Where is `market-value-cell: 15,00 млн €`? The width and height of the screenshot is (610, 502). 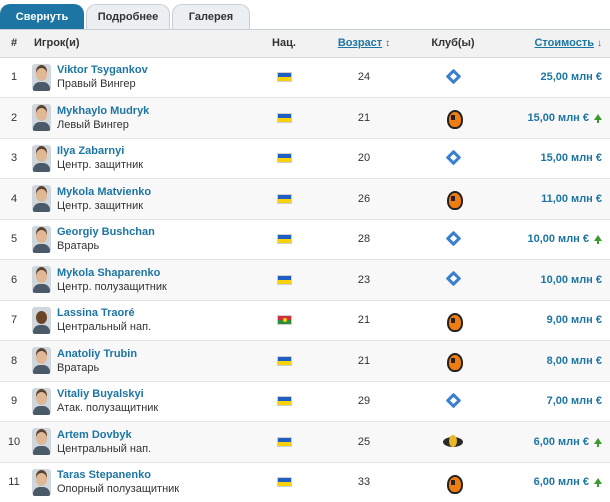 market-value-cell: 15,00 млн € is located at coordinates (550, 118).